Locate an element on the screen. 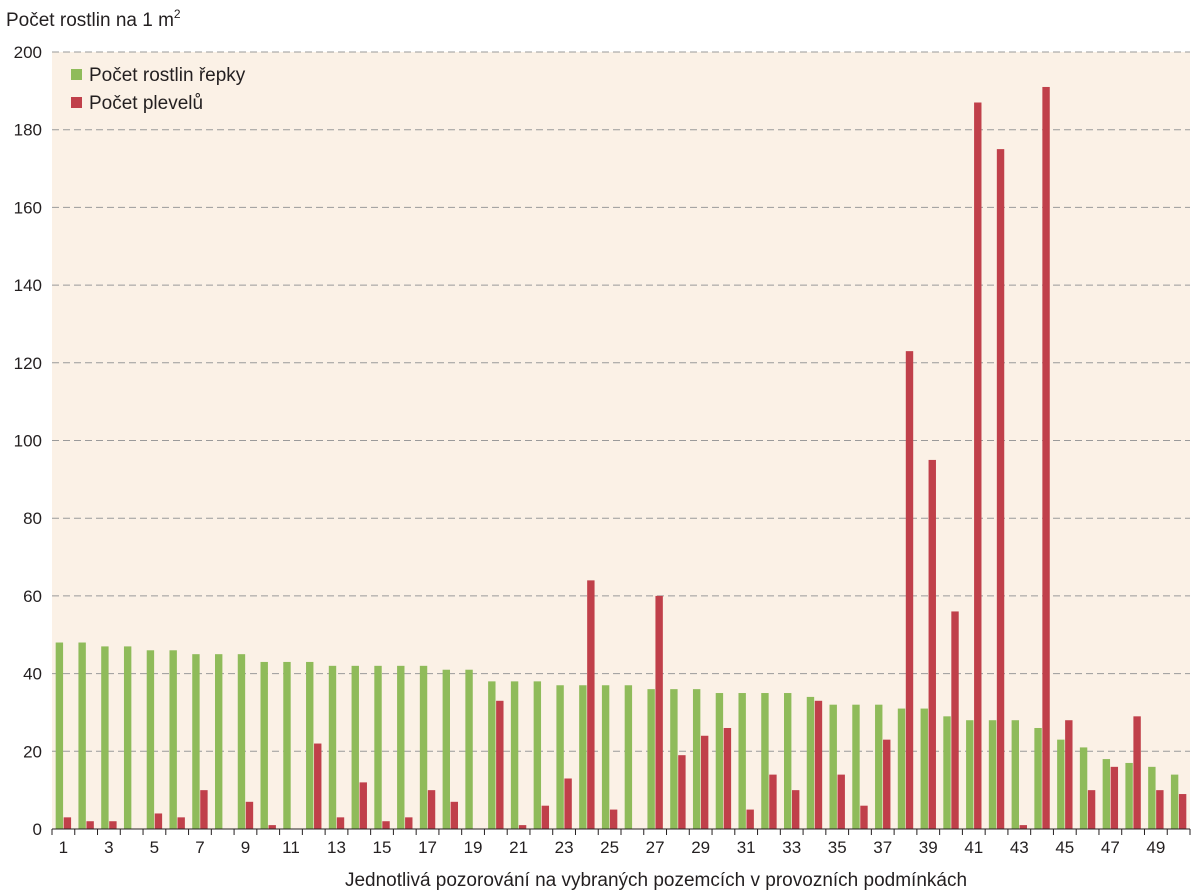  x-tick-label: 29 is located at coordinates (700, 847).